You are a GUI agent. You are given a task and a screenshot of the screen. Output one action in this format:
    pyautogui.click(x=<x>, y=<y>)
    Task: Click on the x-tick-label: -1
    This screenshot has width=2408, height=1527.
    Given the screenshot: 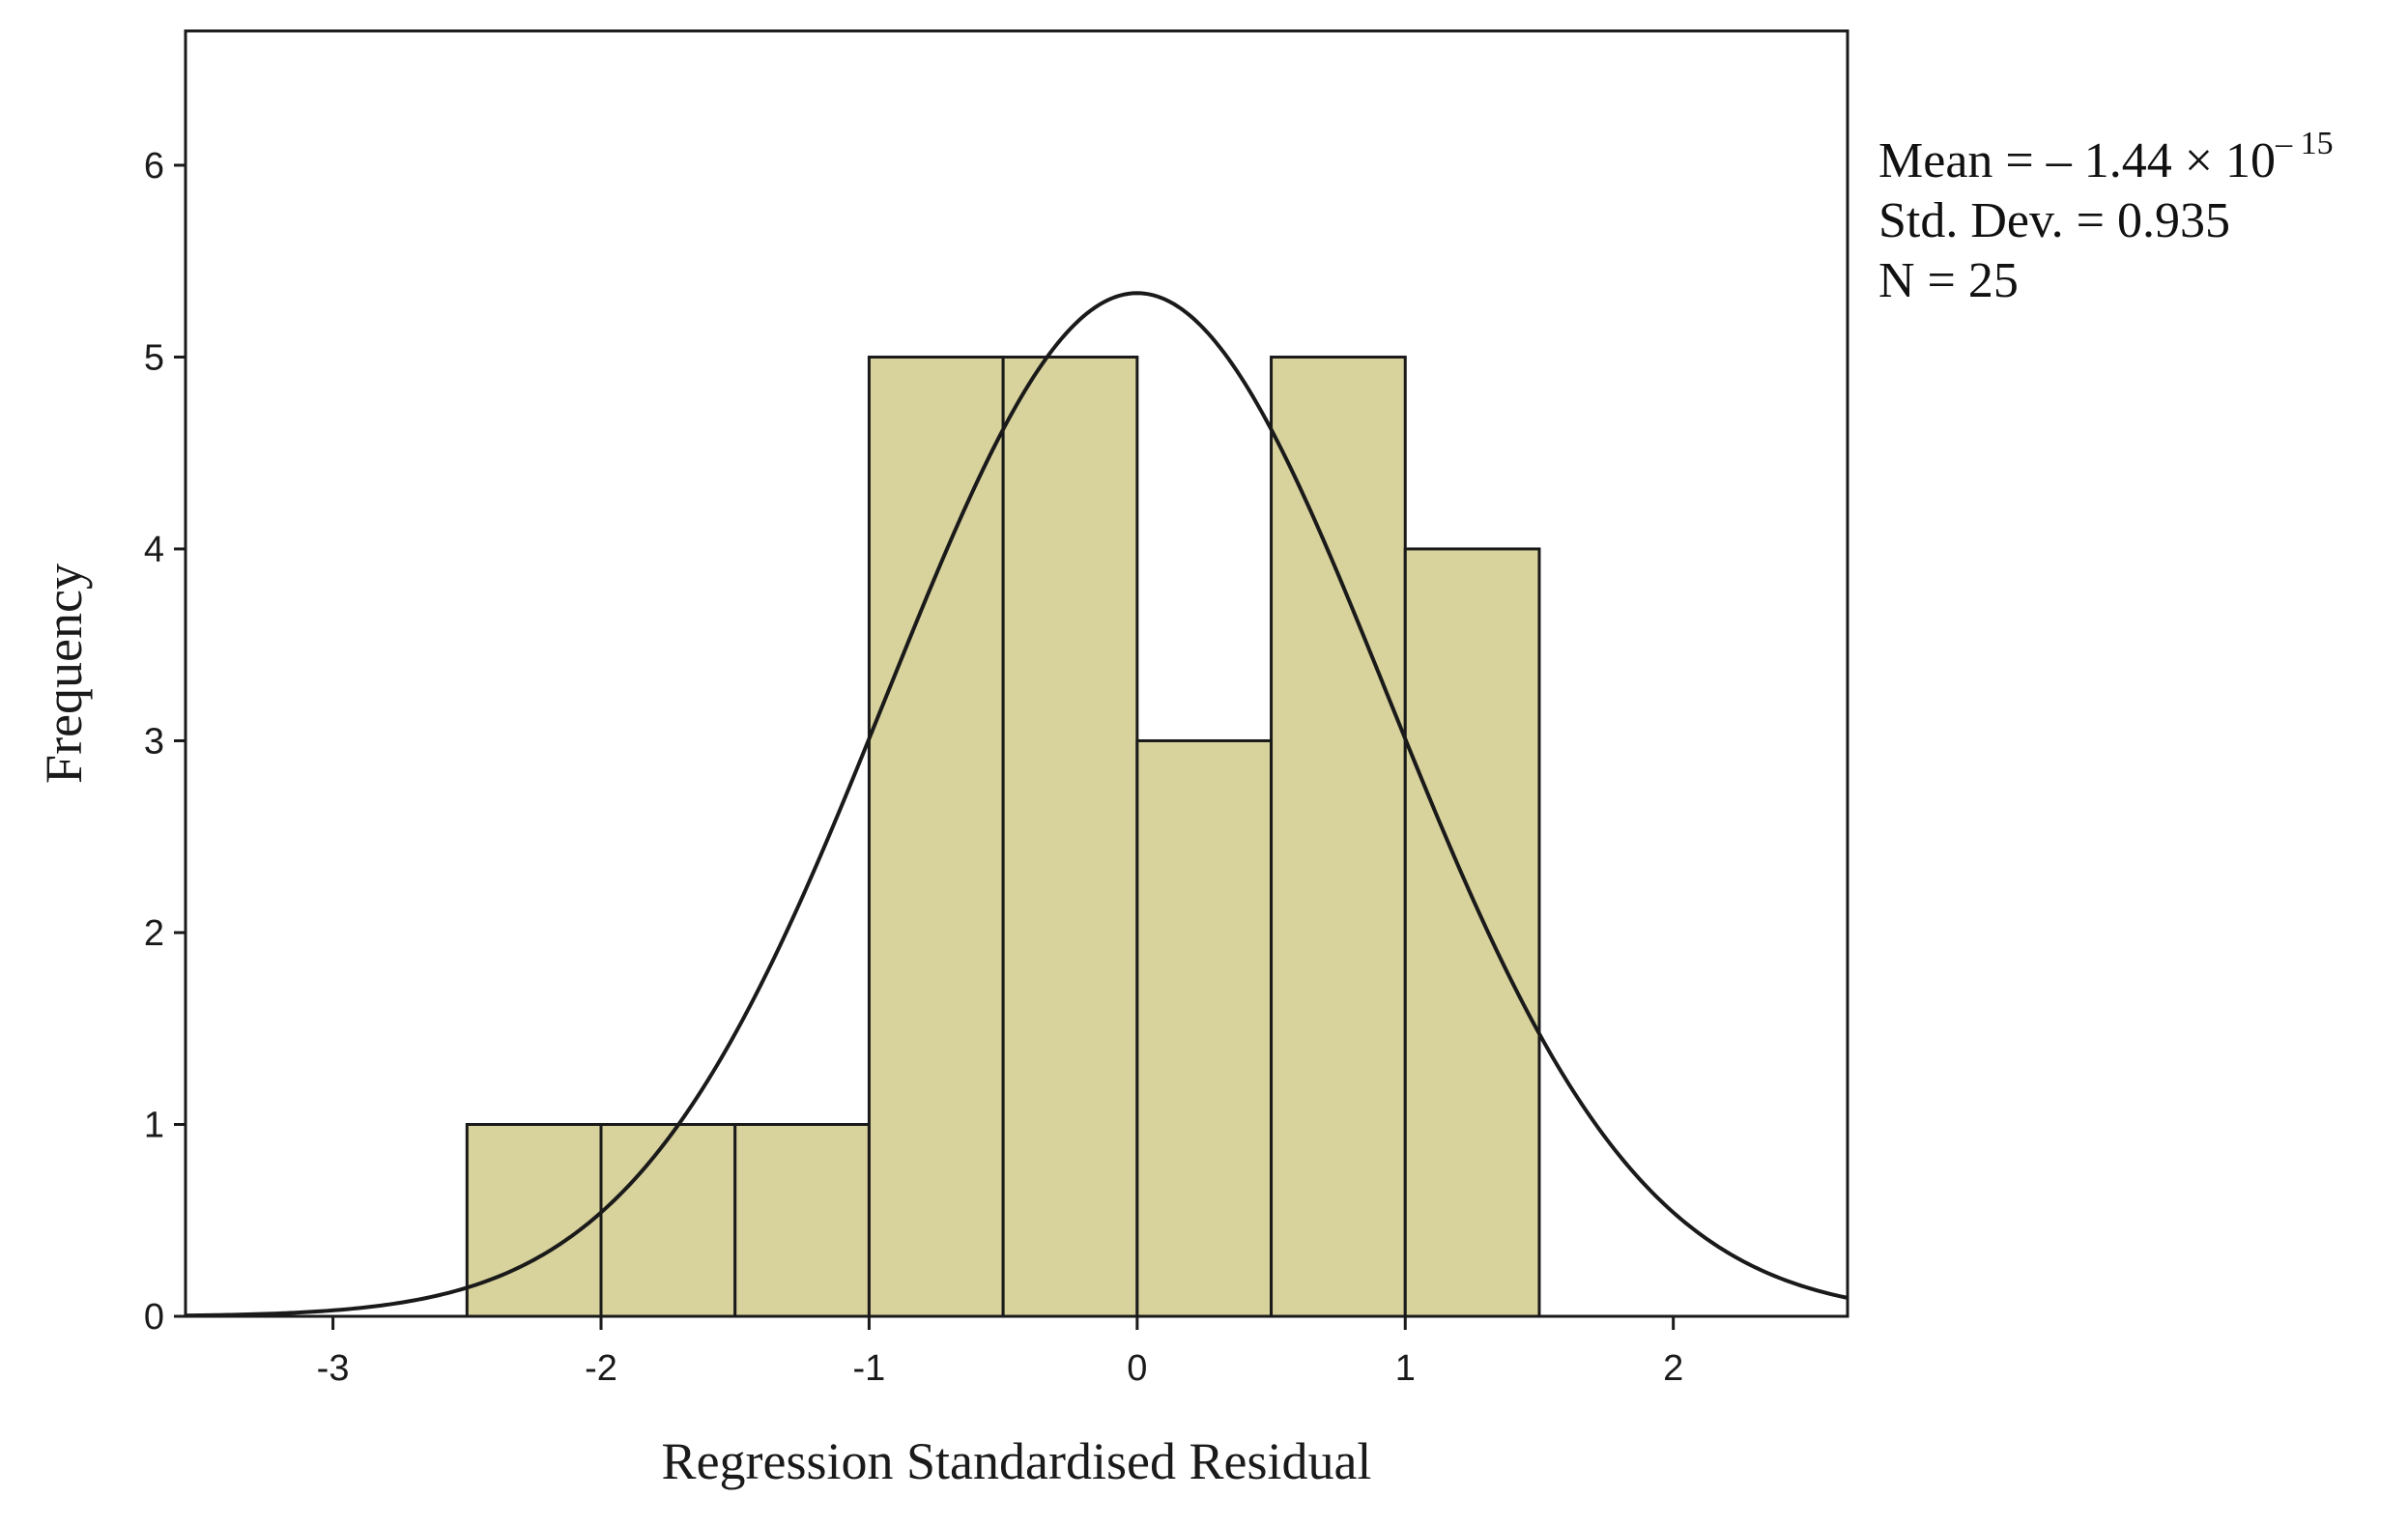 What is the action you would take?
    pyautogui.click(x=870, y=1368)
    